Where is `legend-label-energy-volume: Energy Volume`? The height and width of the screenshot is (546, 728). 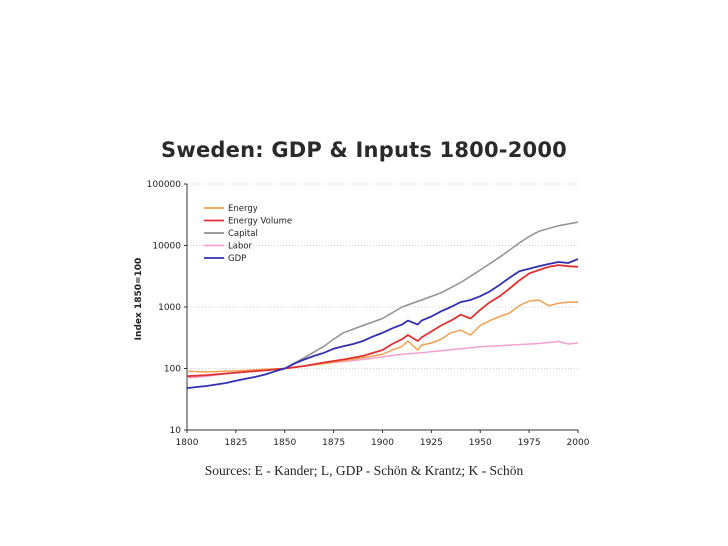
legend-label-energy-volume: Energy Volume is located at coordinates (260, 222).